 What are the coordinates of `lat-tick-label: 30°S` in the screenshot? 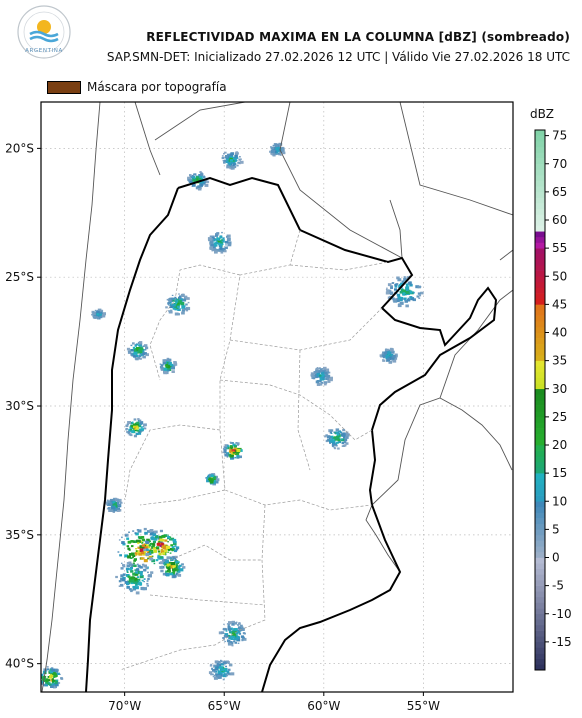 It's located at (19, 406).